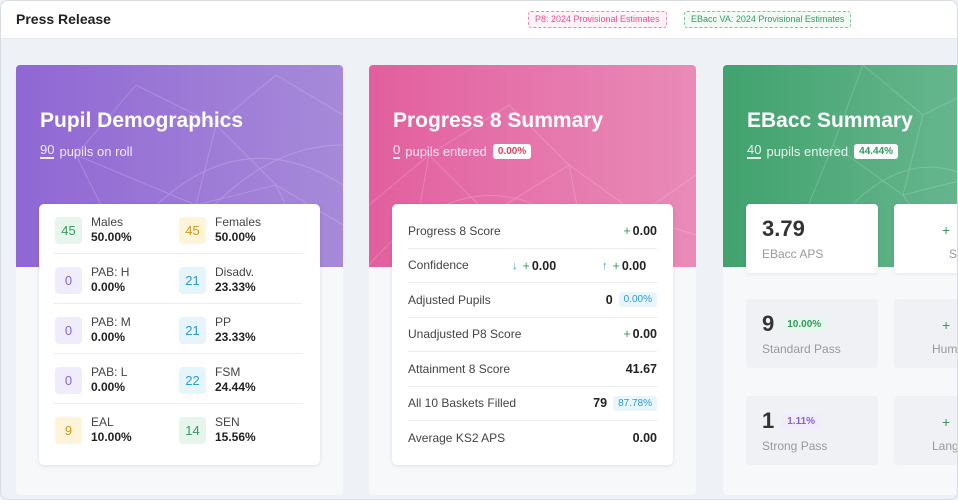  What do you see at coordinates (515, 265) in the screenshot?
I see `arrow-down-icon: ↓` at bounding box center [515, 265].